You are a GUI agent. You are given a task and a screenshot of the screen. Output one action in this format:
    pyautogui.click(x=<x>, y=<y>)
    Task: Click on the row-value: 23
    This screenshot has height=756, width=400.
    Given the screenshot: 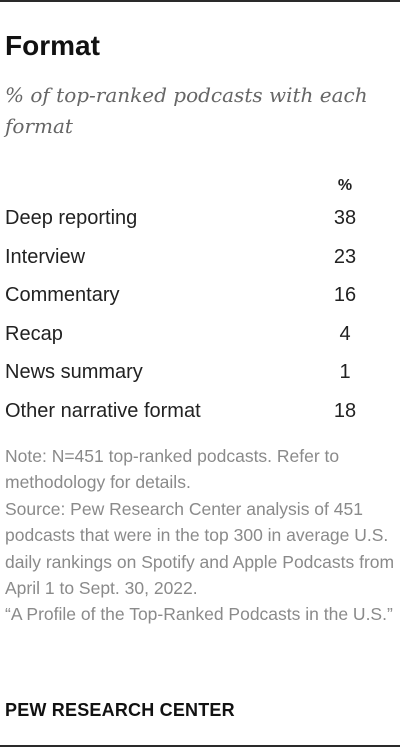 What is the action you would take?
    pyautogui.click(x=345, y=256)
    